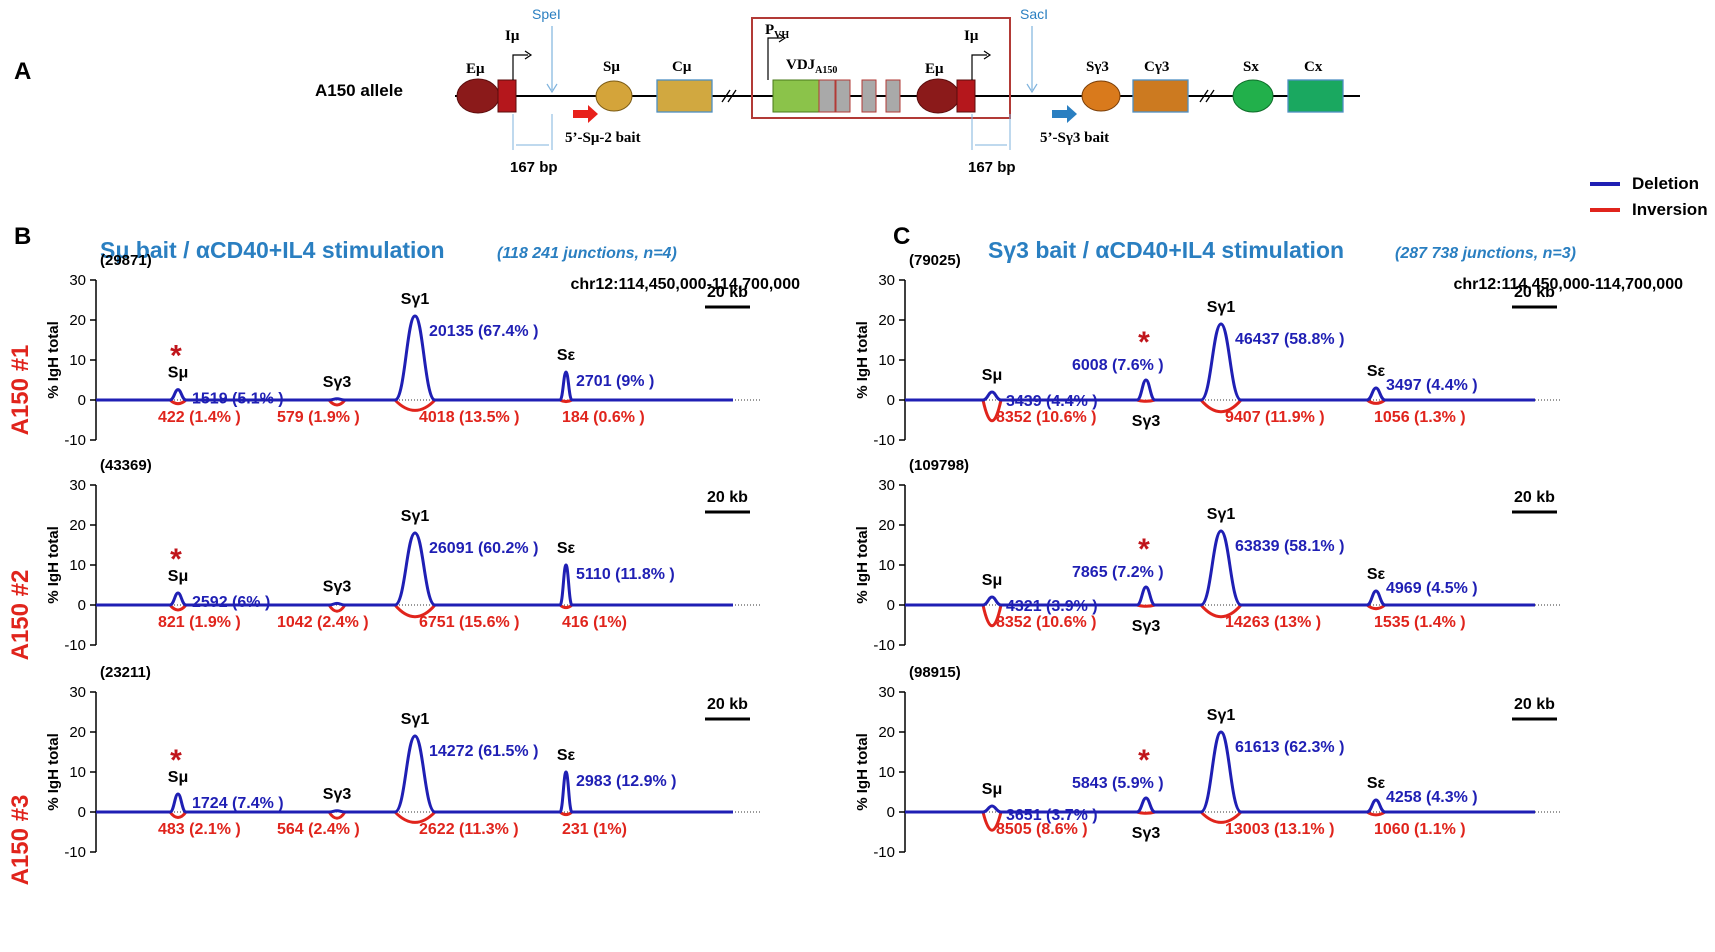 This screenshot has width=1715, height=952. What do you see at coordinates (886, 320) in the screenshot?
I see `chart-c-row1-ytick-label: 20` at bounding box center [886, 320].